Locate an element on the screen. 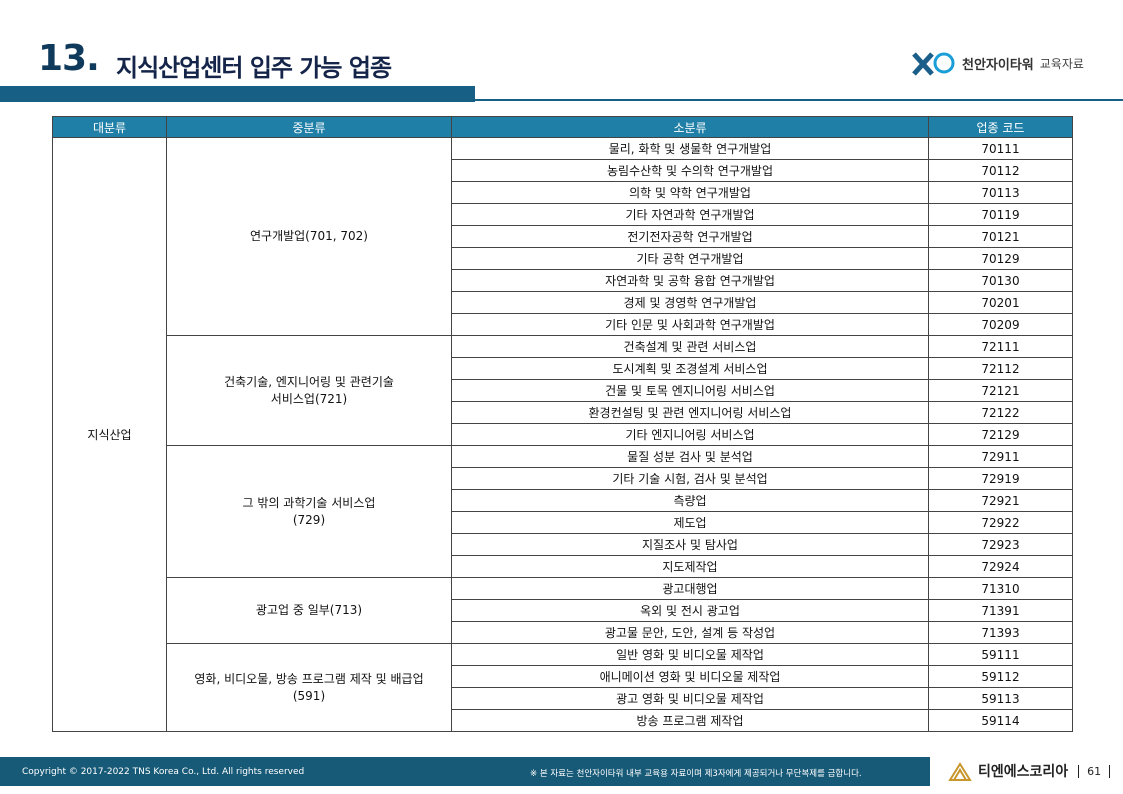  sub-cell: 물리, 화학 및 생물학 연구개발업 is located at coordinates (690, 148).